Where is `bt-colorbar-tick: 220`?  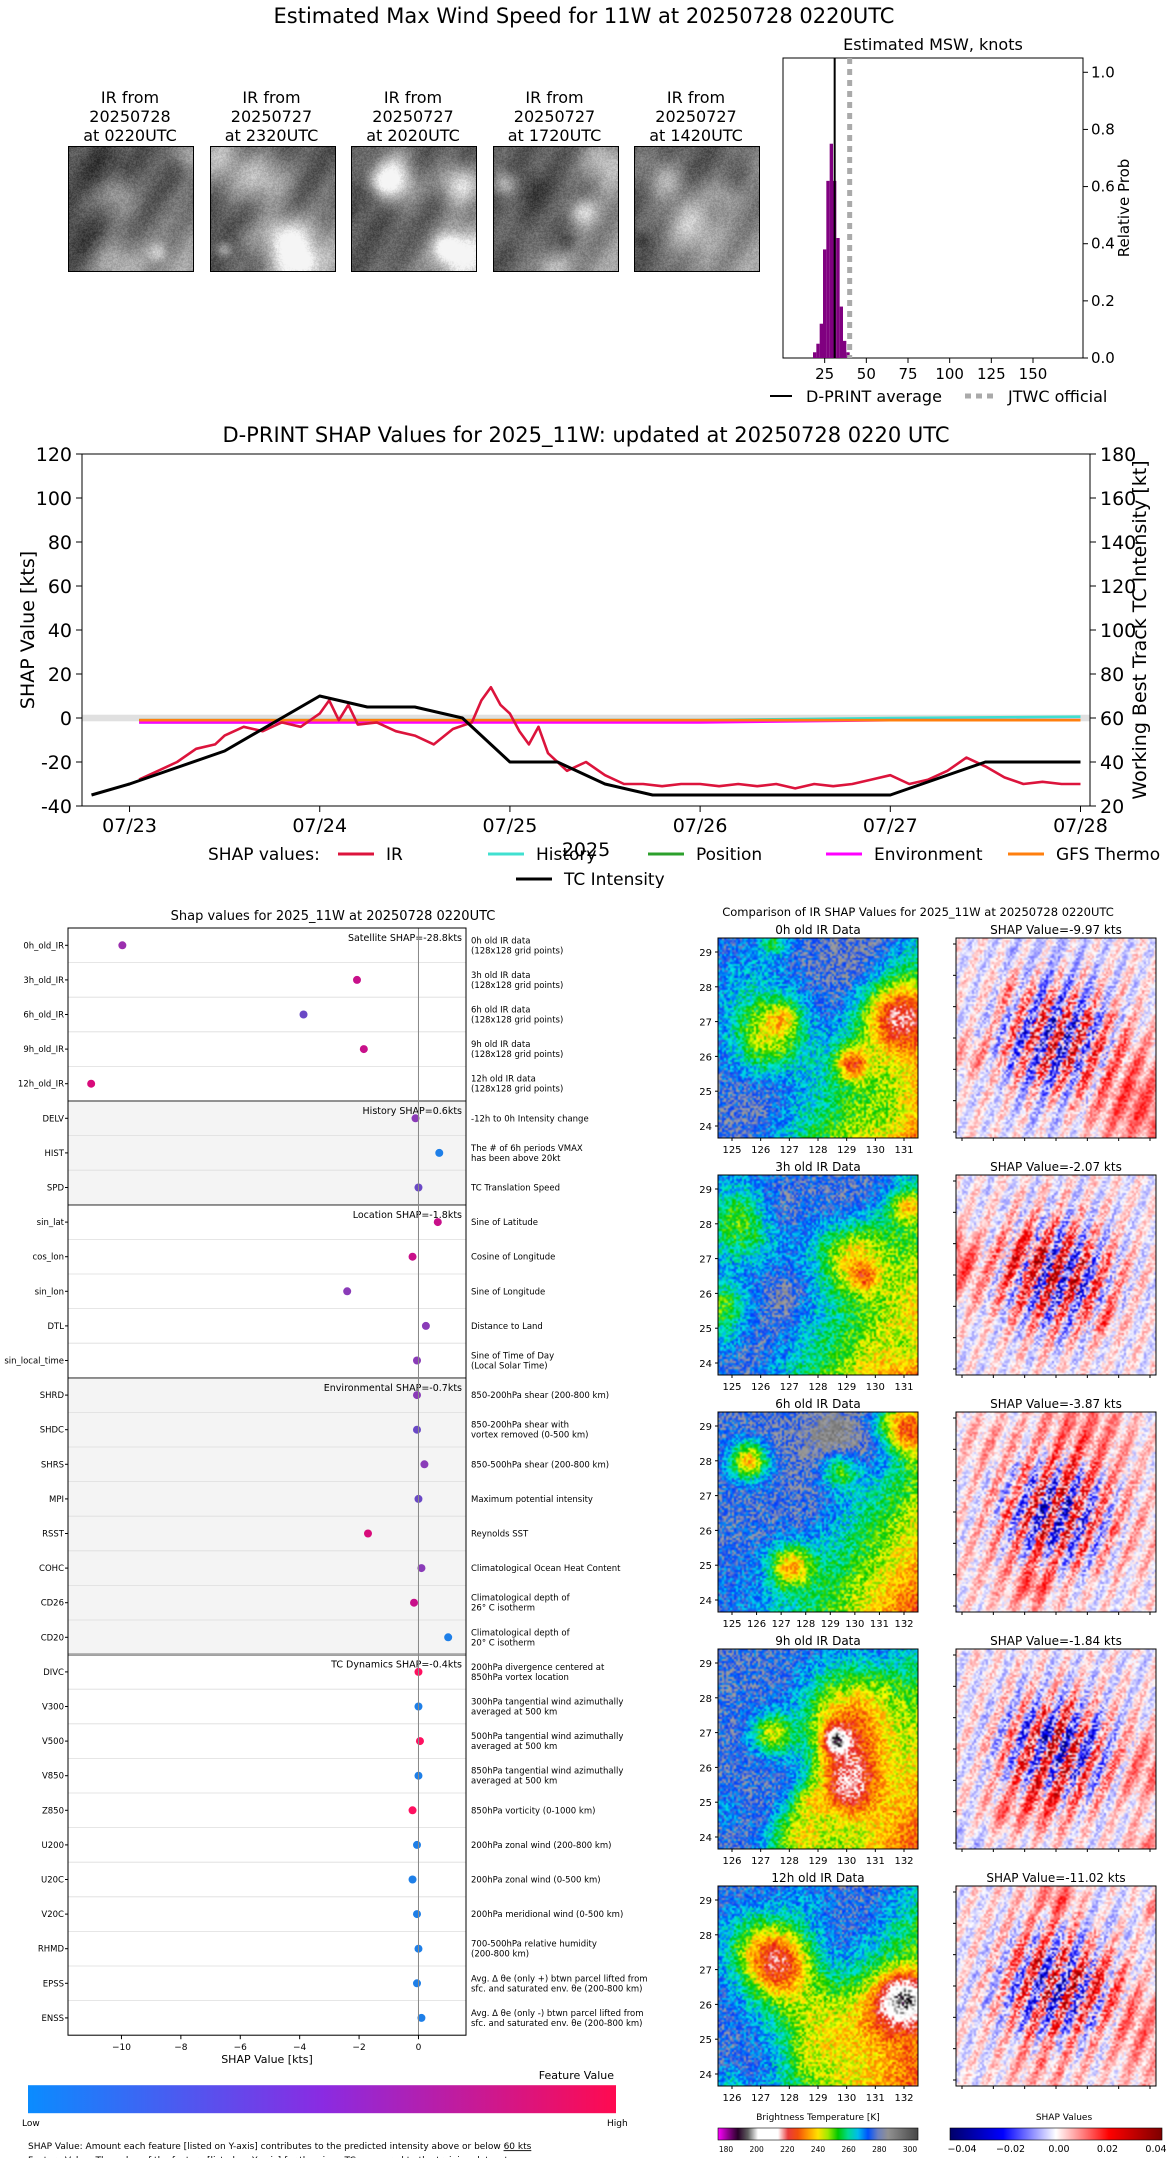
bt-colorbar-tick: 220 is located at coordinates (787, 2149).